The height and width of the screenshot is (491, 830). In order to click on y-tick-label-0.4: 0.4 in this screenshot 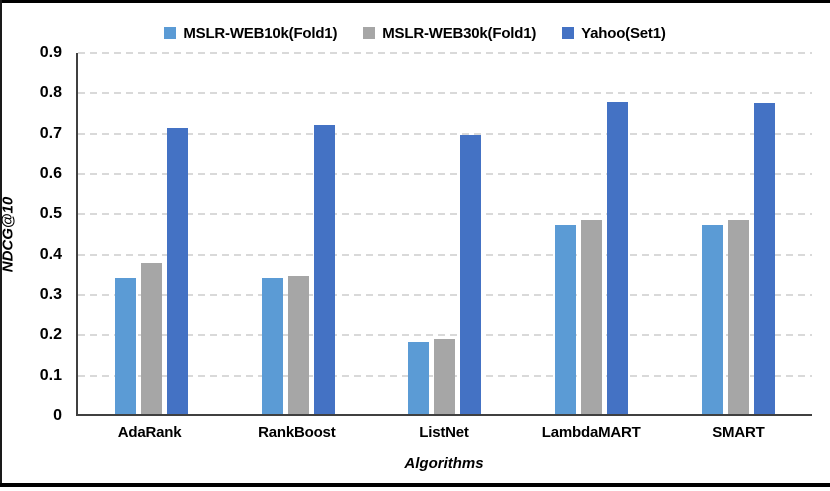, I will do `click(50, 254)`.